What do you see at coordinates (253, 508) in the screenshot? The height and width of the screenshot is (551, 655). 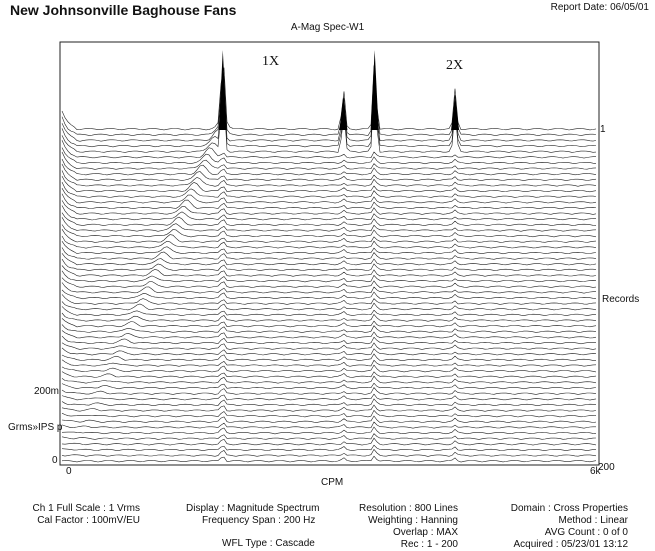 I see `footer-display: Display : Magnitude Spectrum` at bounding box center [253, 508].